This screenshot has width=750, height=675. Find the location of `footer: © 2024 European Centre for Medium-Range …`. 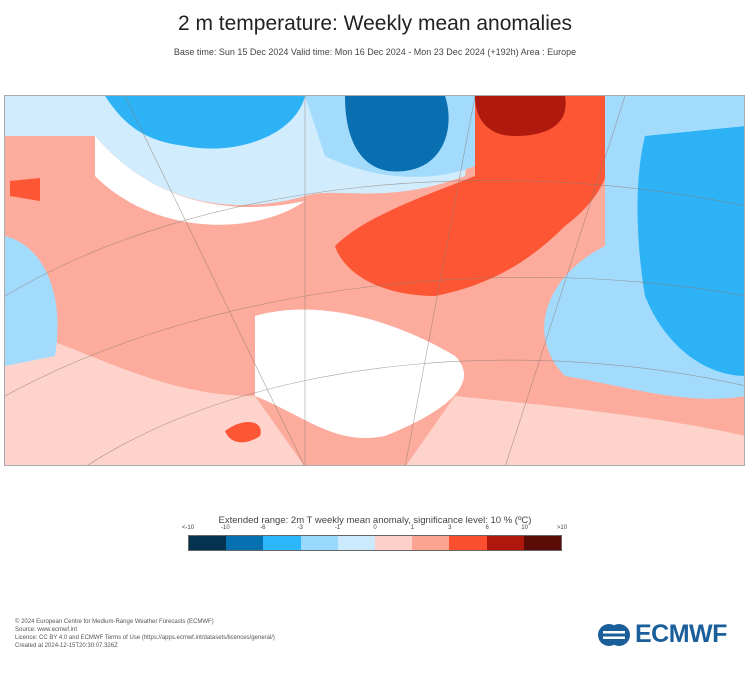

footer: © 2024 European Centre for Medium-Range … is located at coordinates (145, 634).